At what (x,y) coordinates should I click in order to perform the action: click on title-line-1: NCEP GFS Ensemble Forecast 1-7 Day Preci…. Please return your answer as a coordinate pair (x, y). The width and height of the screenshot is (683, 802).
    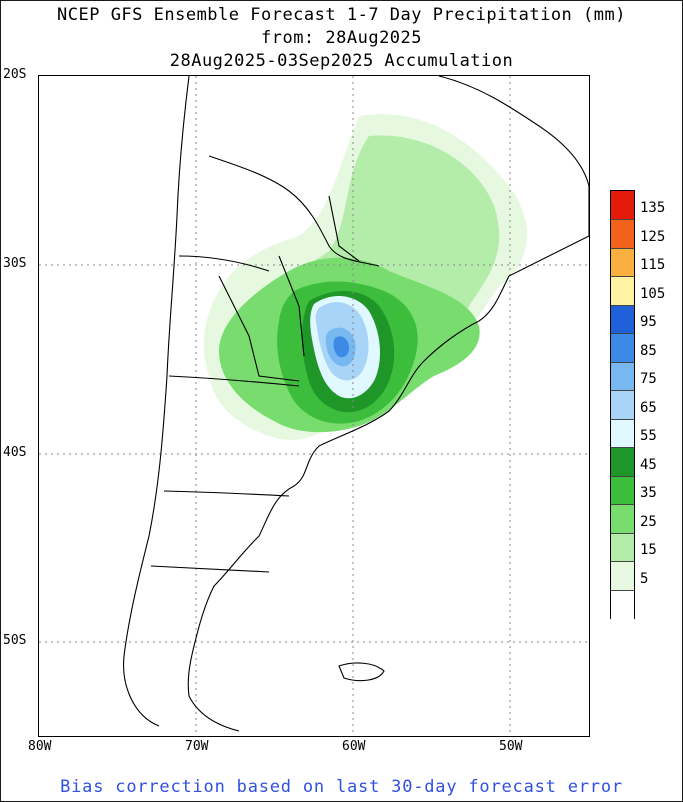
    Looking at the image, I should click on (341, 15).